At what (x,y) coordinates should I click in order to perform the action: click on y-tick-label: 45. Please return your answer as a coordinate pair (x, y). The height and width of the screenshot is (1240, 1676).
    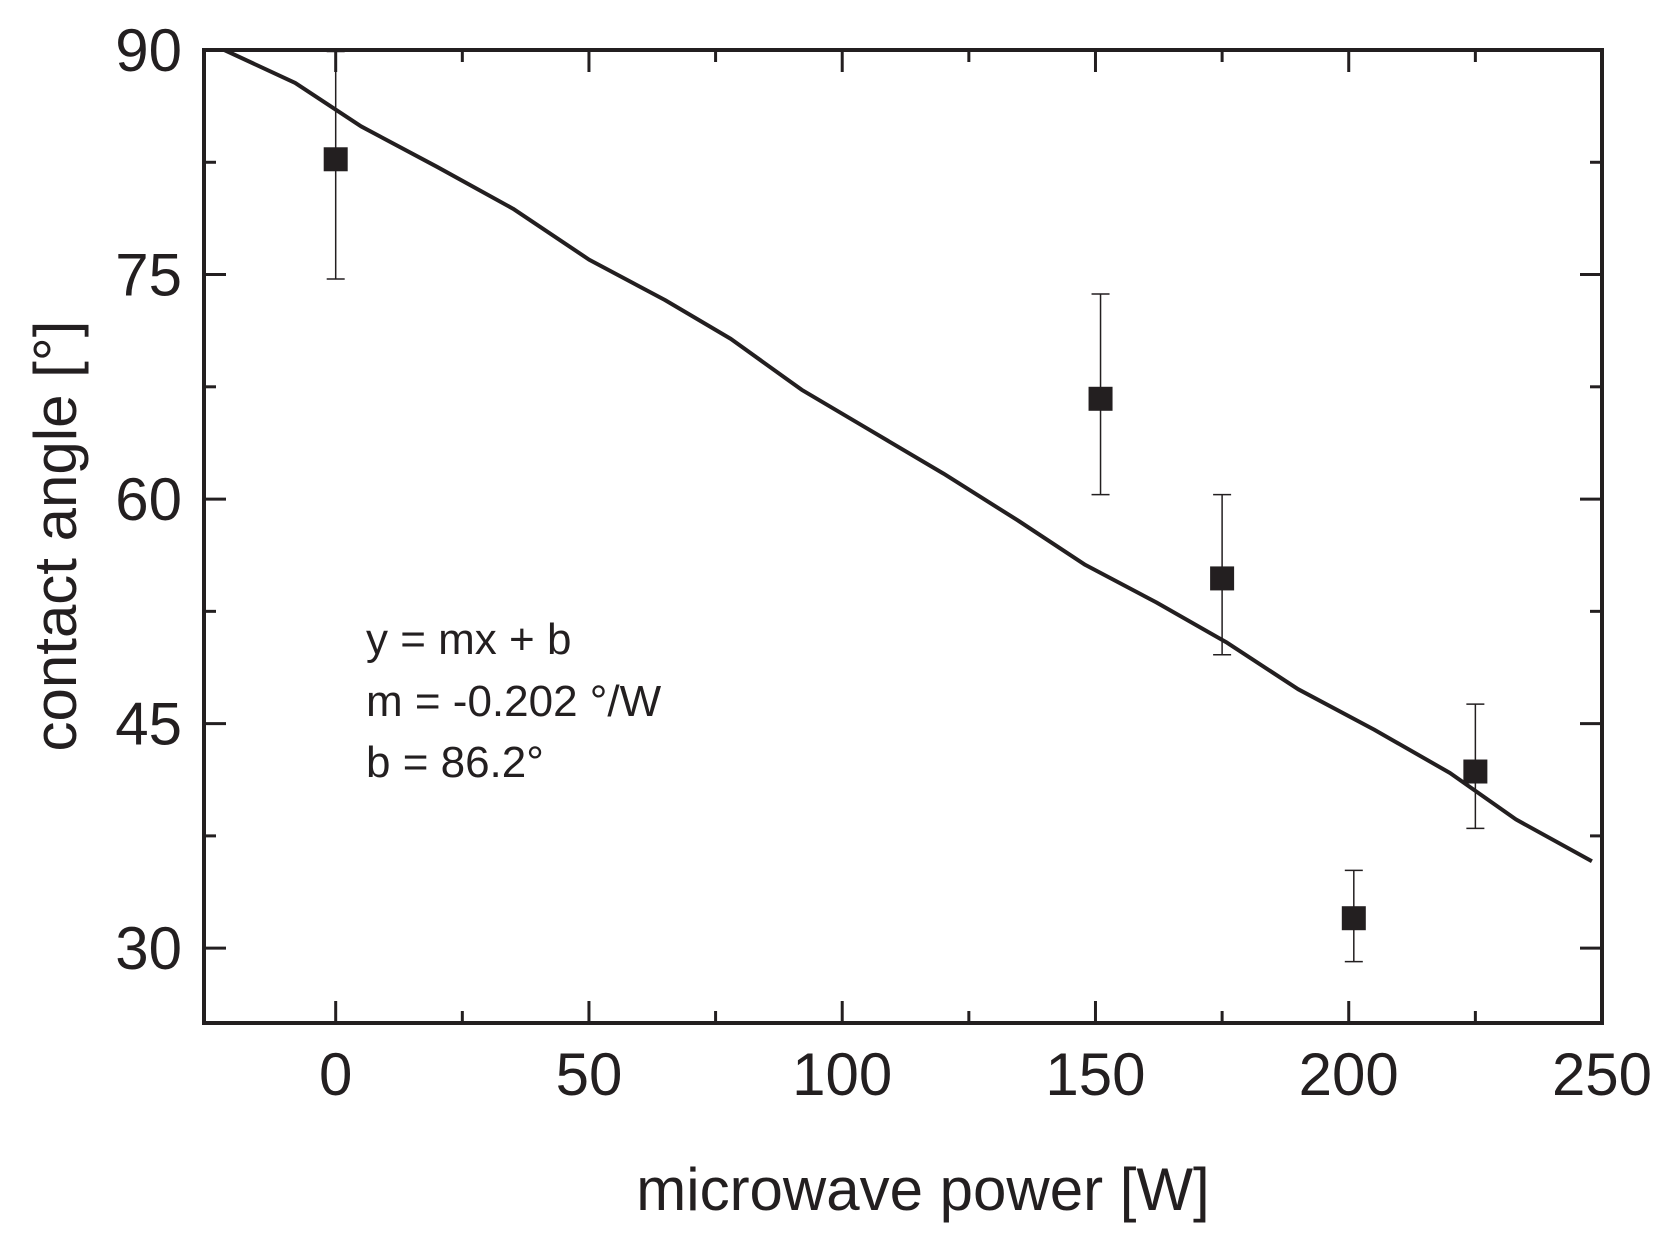
    Looking at the image, I should click on (148, 724).